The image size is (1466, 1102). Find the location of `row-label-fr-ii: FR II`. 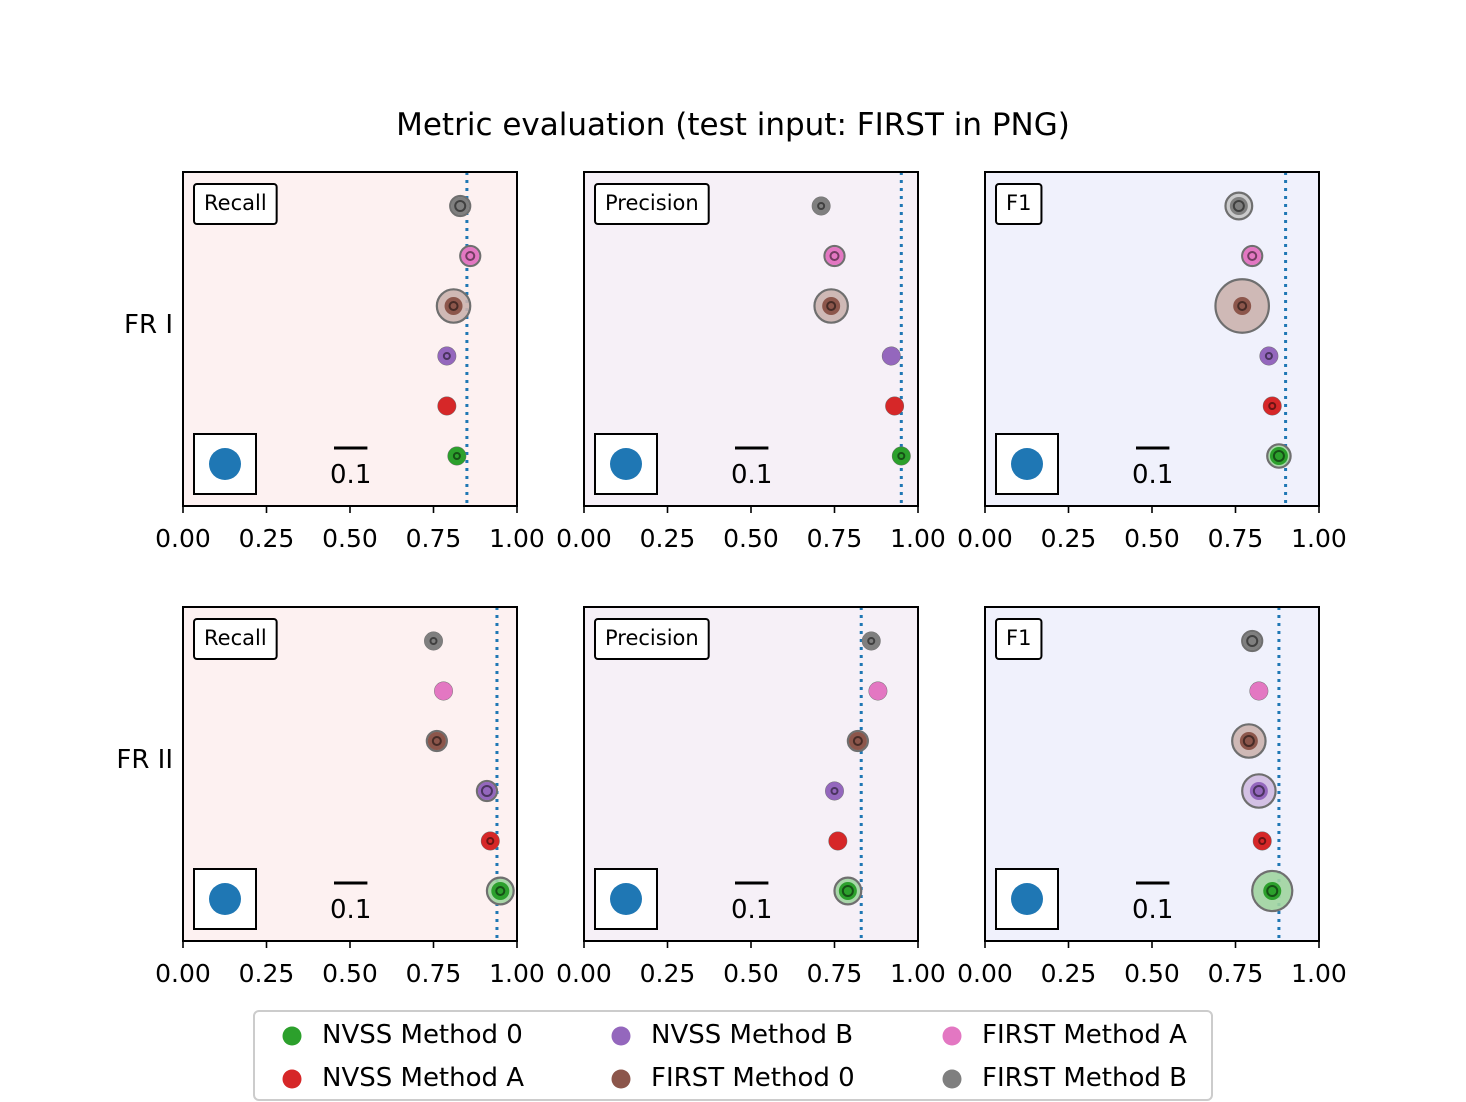

row-label-fr-ii: FR II is located at coordinates (144, 760).